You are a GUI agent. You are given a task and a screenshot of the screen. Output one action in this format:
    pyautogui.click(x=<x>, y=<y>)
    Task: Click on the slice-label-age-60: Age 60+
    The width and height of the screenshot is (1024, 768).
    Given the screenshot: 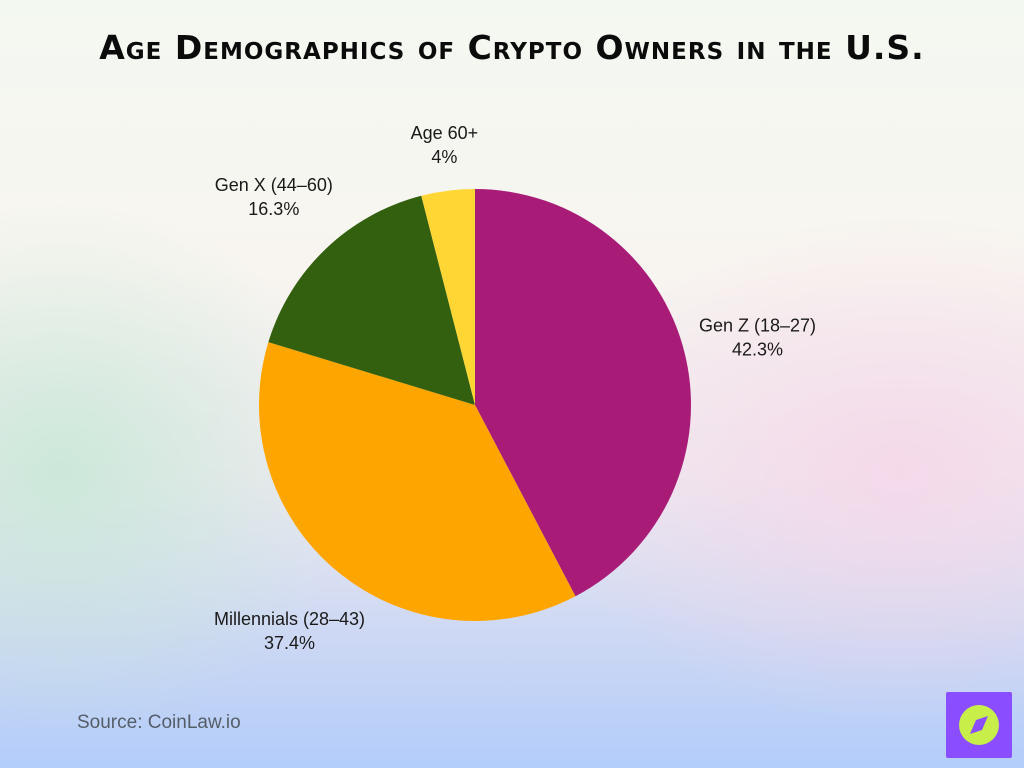 What is the action you would take?
    pyautogui.click(x=445, y=133)
    